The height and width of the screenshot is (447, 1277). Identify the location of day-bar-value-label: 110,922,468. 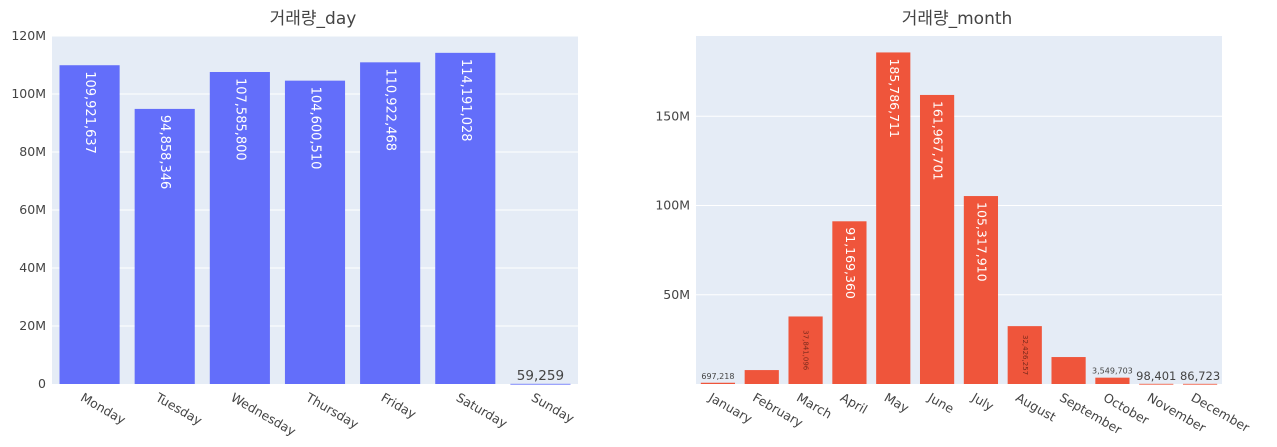
(390, 109).